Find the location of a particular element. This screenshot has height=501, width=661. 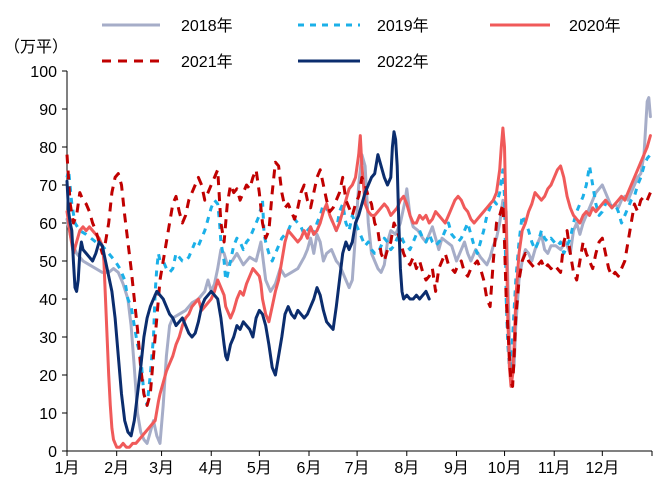

x-axis: 1月 2月 3月 4月 5月 6月 7月 8月 9月 10月 11月 12月 is located at coordinates (354, 463).